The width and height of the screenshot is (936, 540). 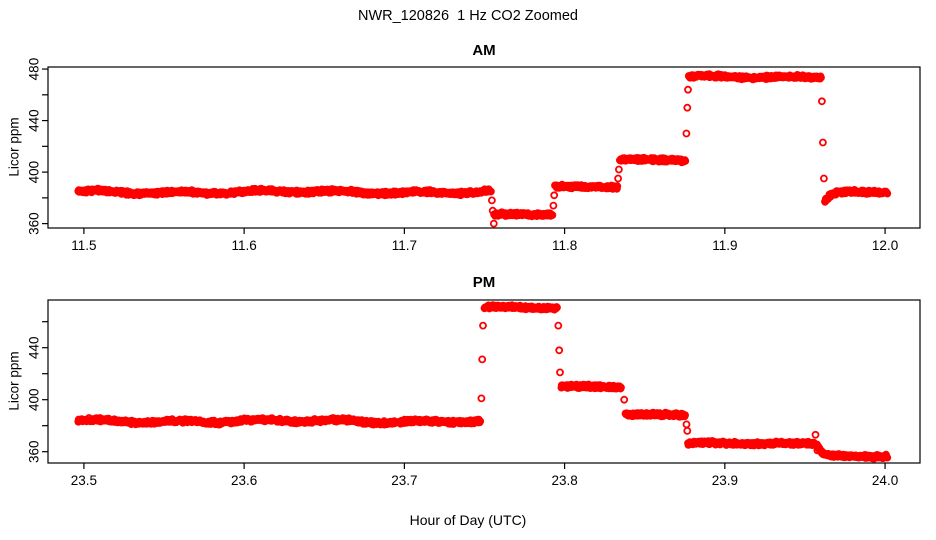 I want to click on x-tick-label: 24.0, so click(x=885, y=480).